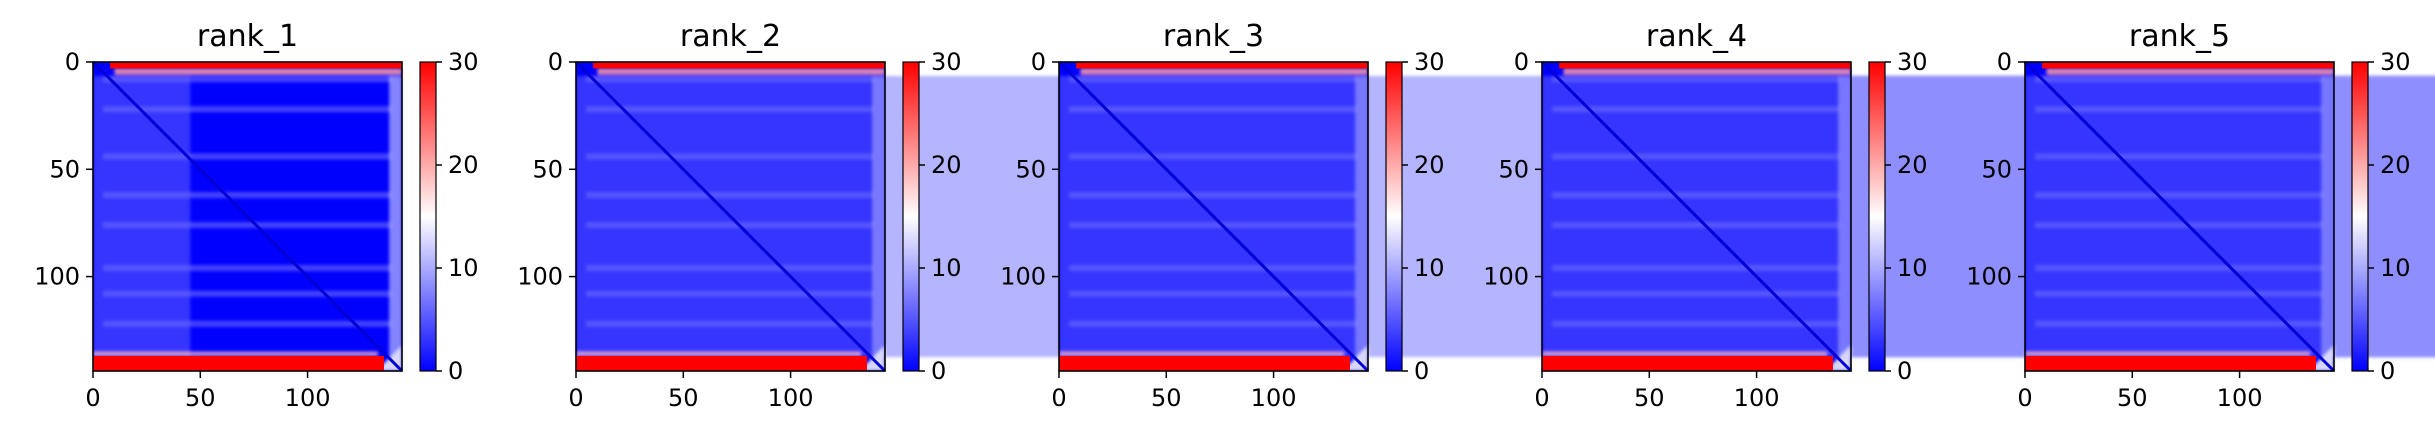  I want to click on panel-title: rank_3, so click(1213, 36).